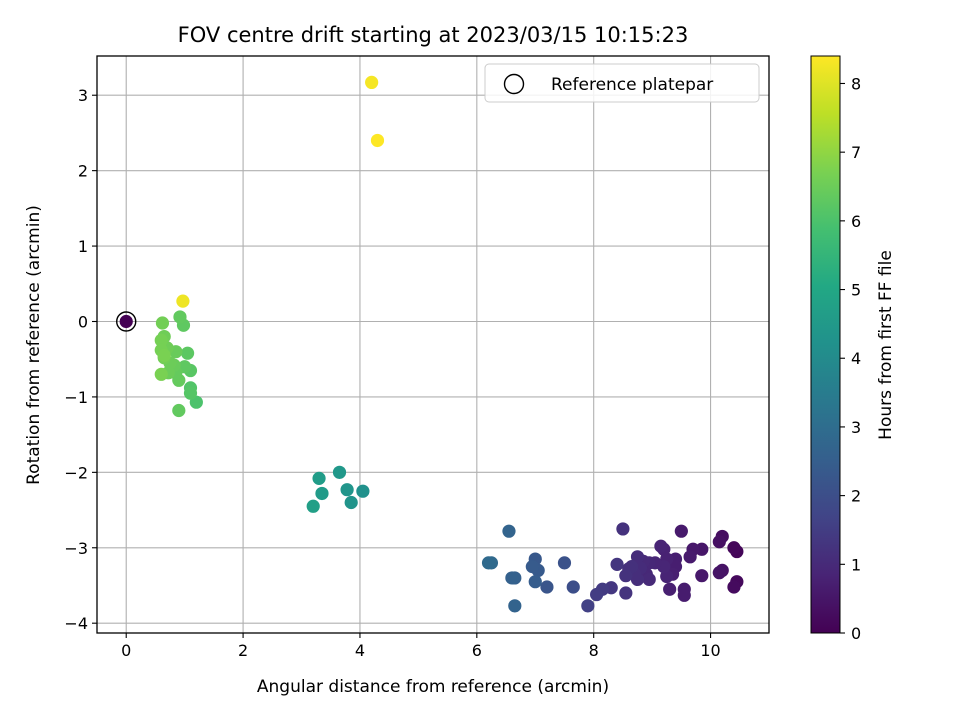 The width and height of the screenshot is (960, 720). Describe the element at coordinates (34, 345) in the screenshot. I see `y-axis-label: Rotation from reference (arcmin)` at that location.